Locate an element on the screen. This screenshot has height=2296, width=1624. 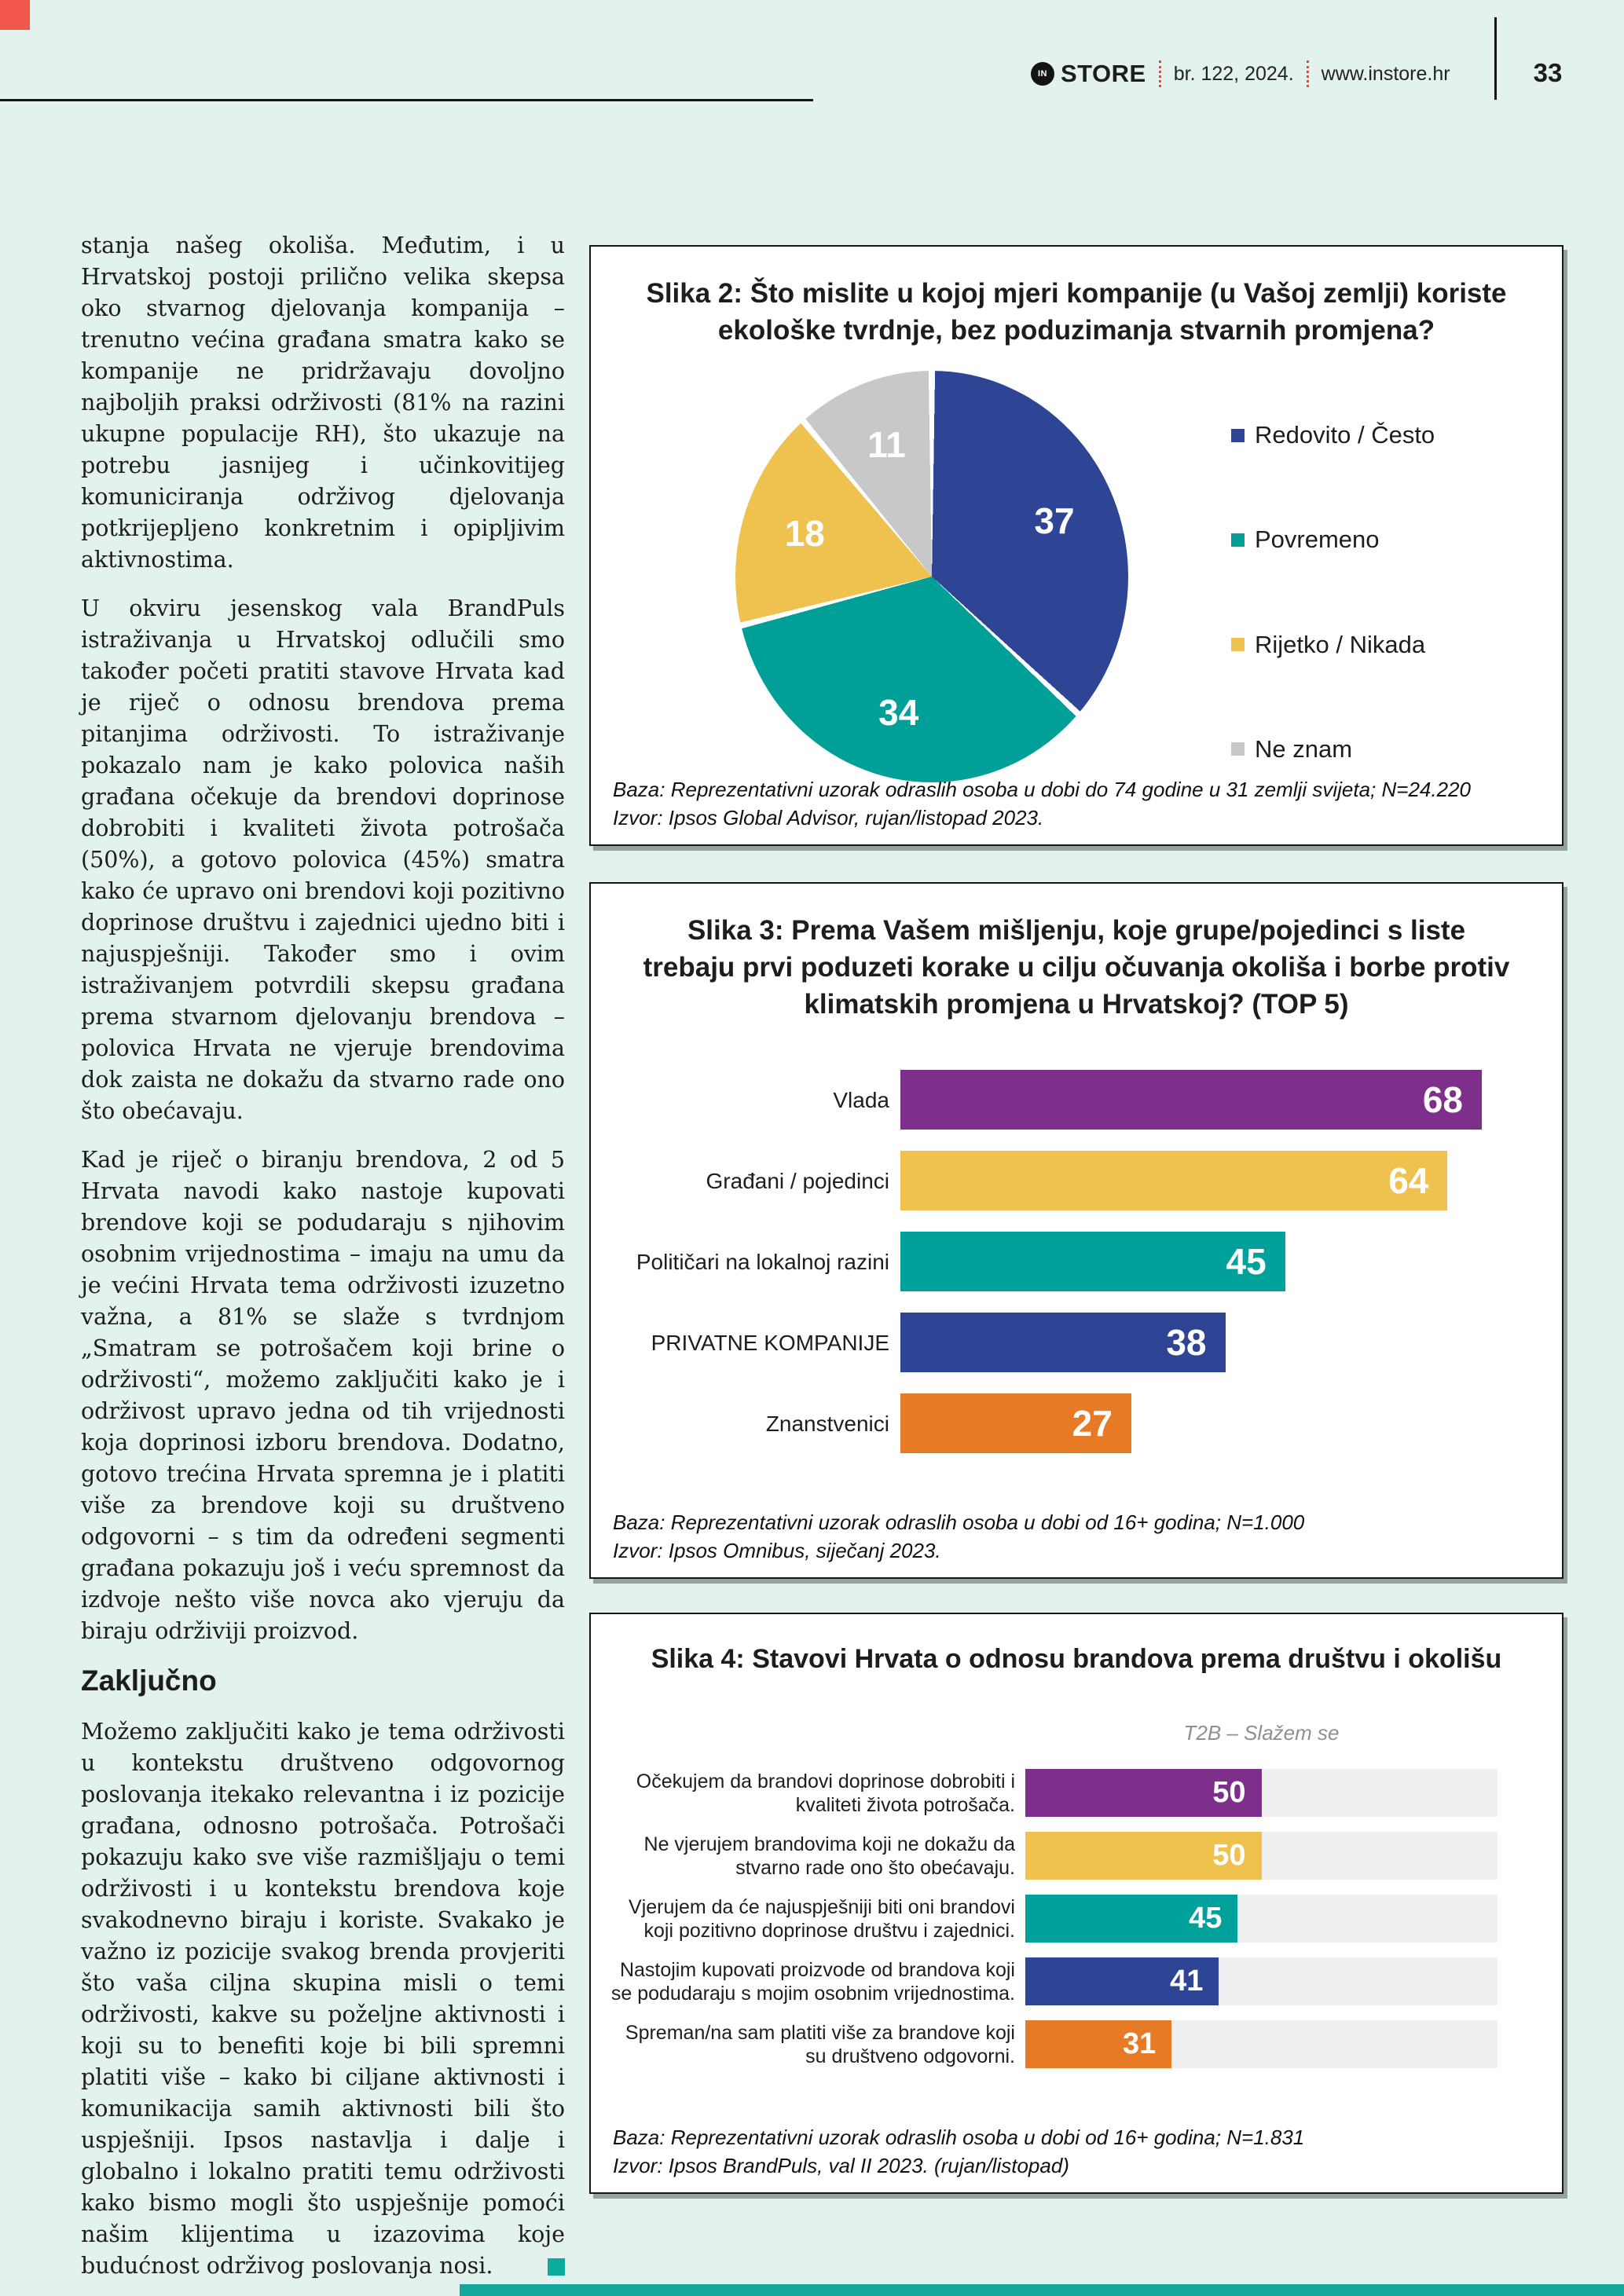
bar-value: 31 is located at coordinates (1140, 2043).